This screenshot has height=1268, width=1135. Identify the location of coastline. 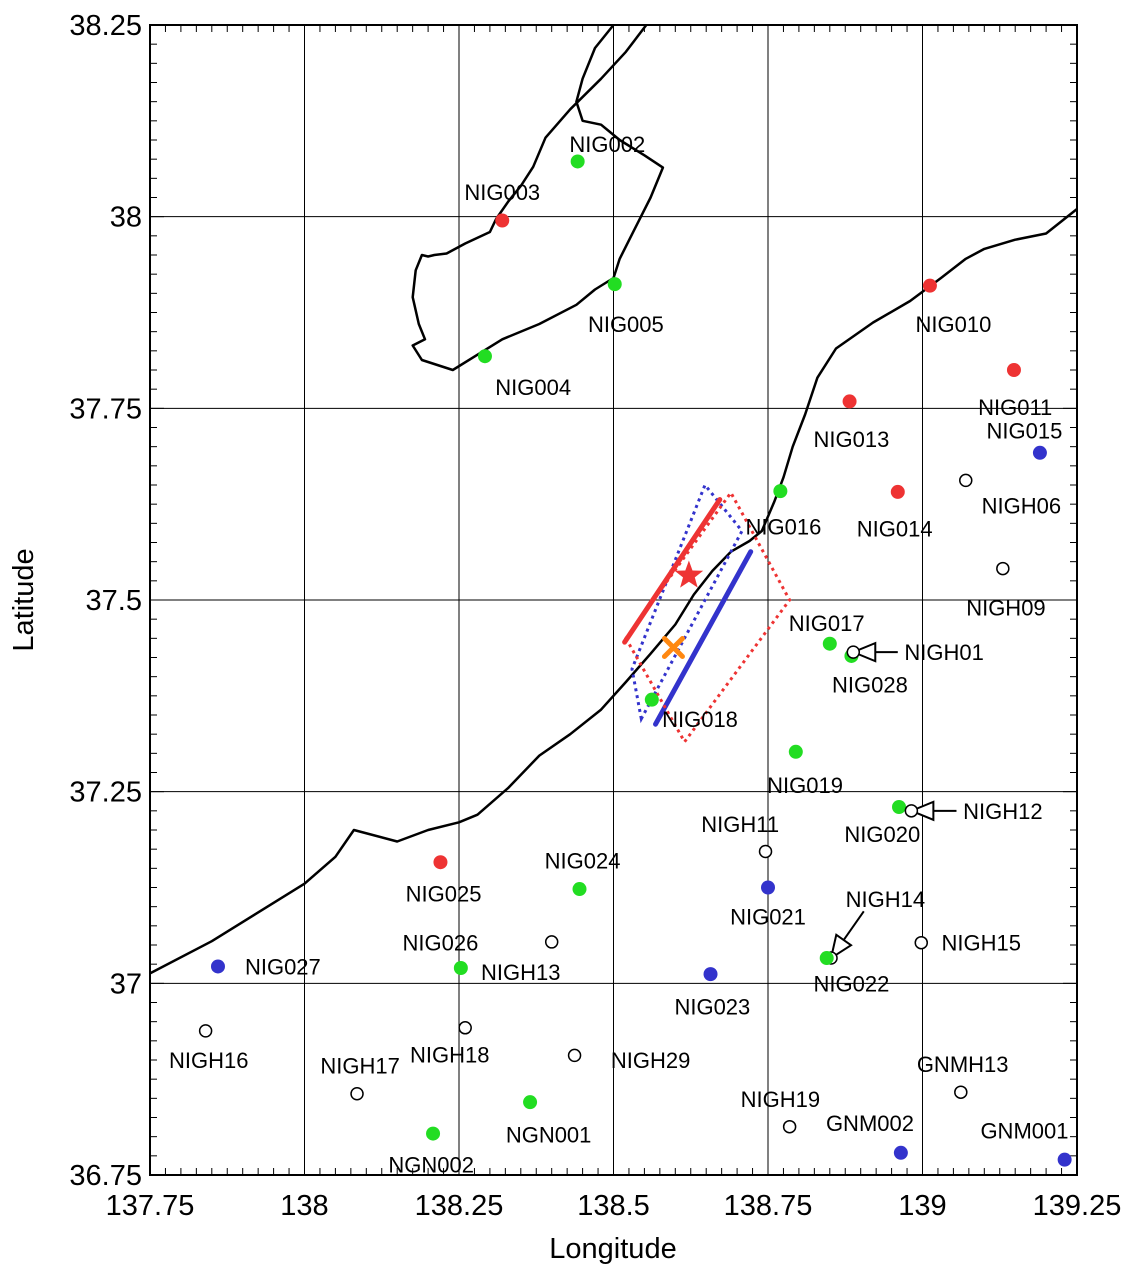
(538, 198).